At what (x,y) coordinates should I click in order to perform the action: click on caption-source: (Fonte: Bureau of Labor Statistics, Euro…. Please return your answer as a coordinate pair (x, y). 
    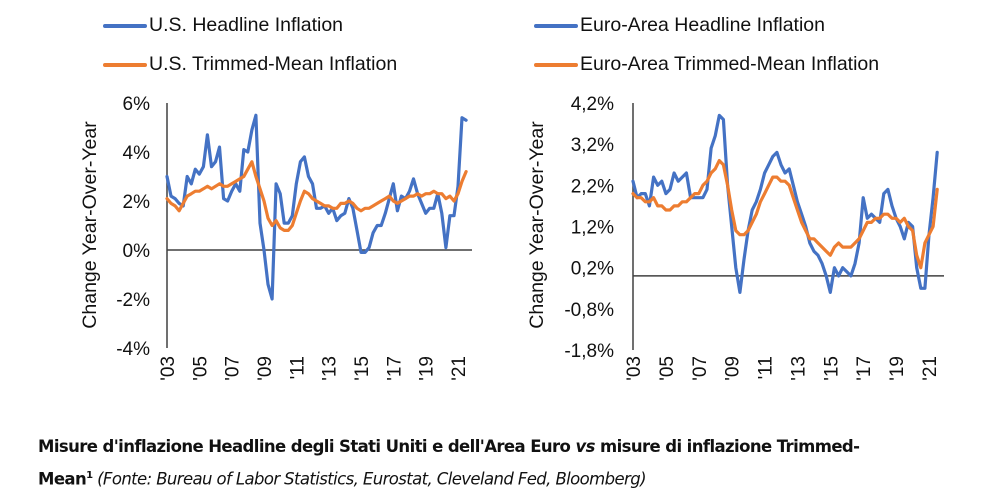
    Looking at the image, I should click on (369, 479).